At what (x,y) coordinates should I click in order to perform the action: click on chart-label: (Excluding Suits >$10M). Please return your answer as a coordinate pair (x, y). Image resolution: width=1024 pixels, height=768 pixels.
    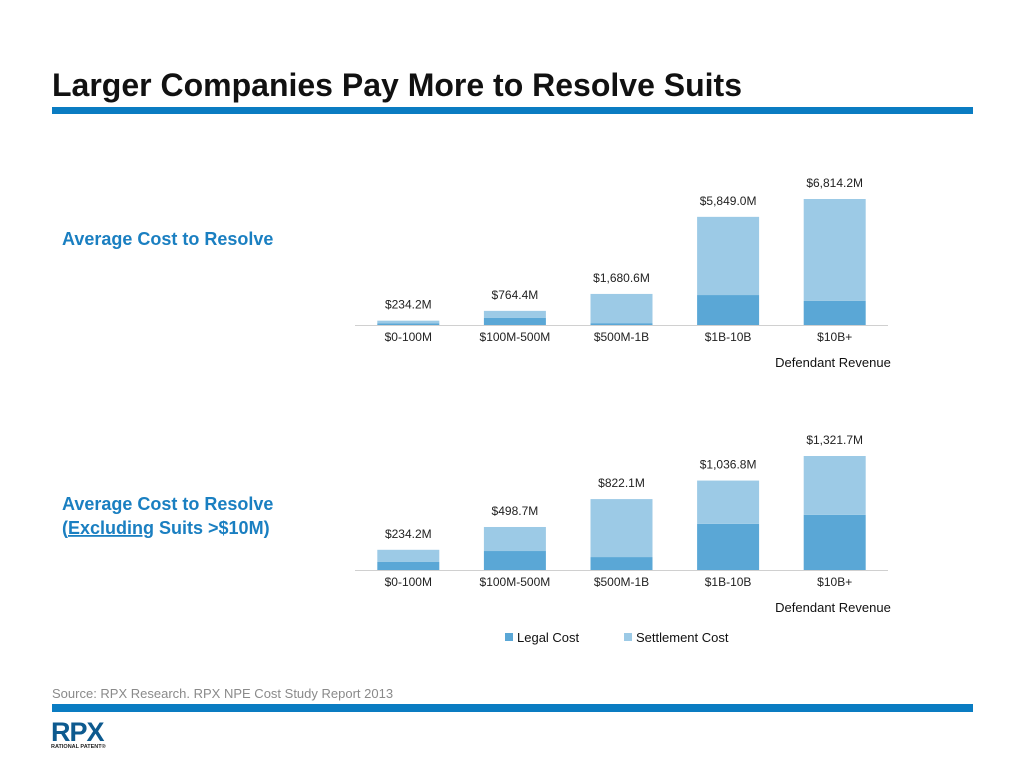
    Looking at the image, I should click on (166, 528).